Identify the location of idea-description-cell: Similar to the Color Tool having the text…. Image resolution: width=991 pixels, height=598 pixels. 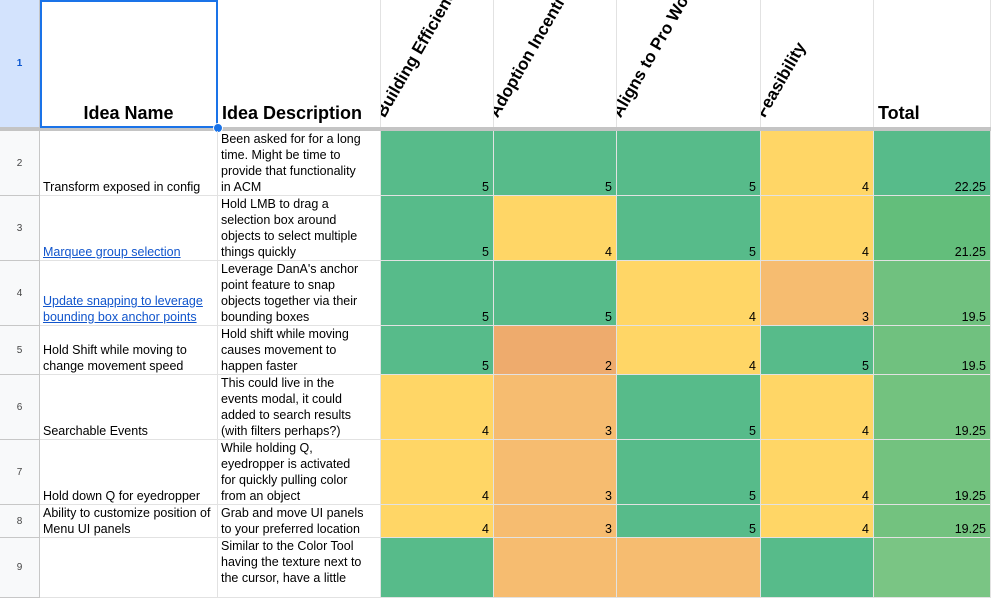
(299, 568).